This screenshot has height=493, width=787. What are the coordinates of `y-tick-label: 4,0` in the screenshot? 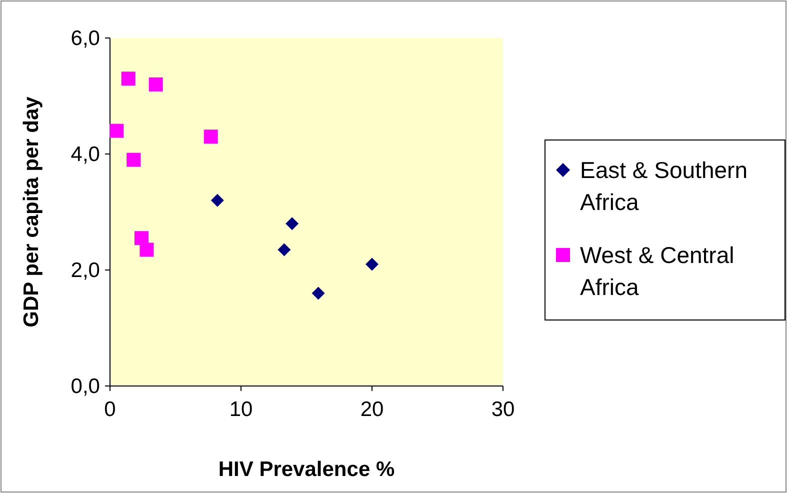 It's located at (85, 154).